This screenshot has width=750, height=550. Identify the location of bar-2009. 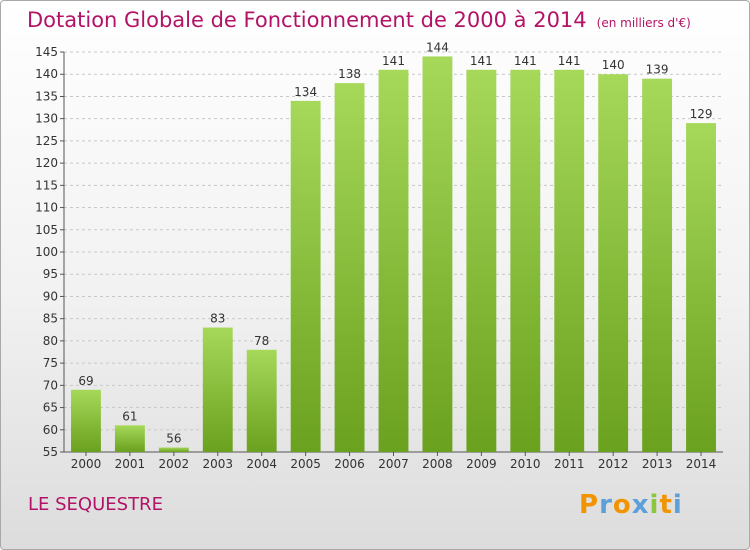
(481, 261).